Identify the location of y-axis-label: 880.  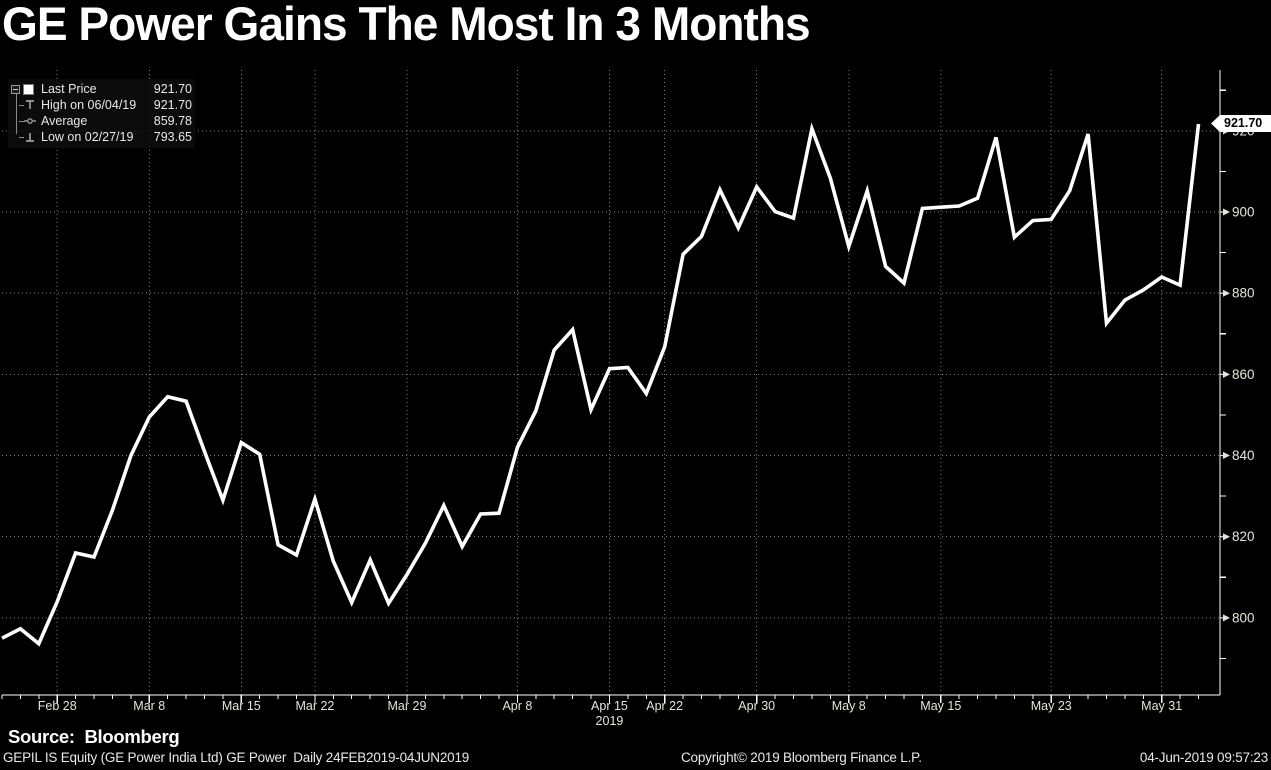
(1243, 293).